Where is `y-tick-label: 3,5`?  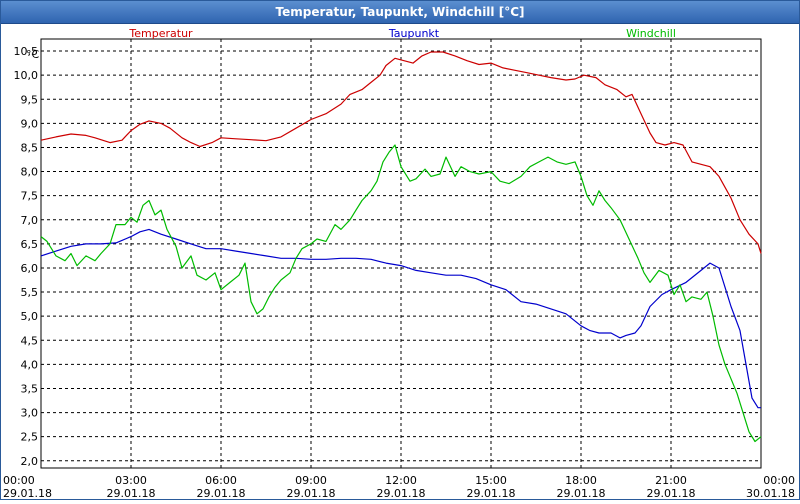 y-tick-label: 3,5 is located at coordinates (30, 388).